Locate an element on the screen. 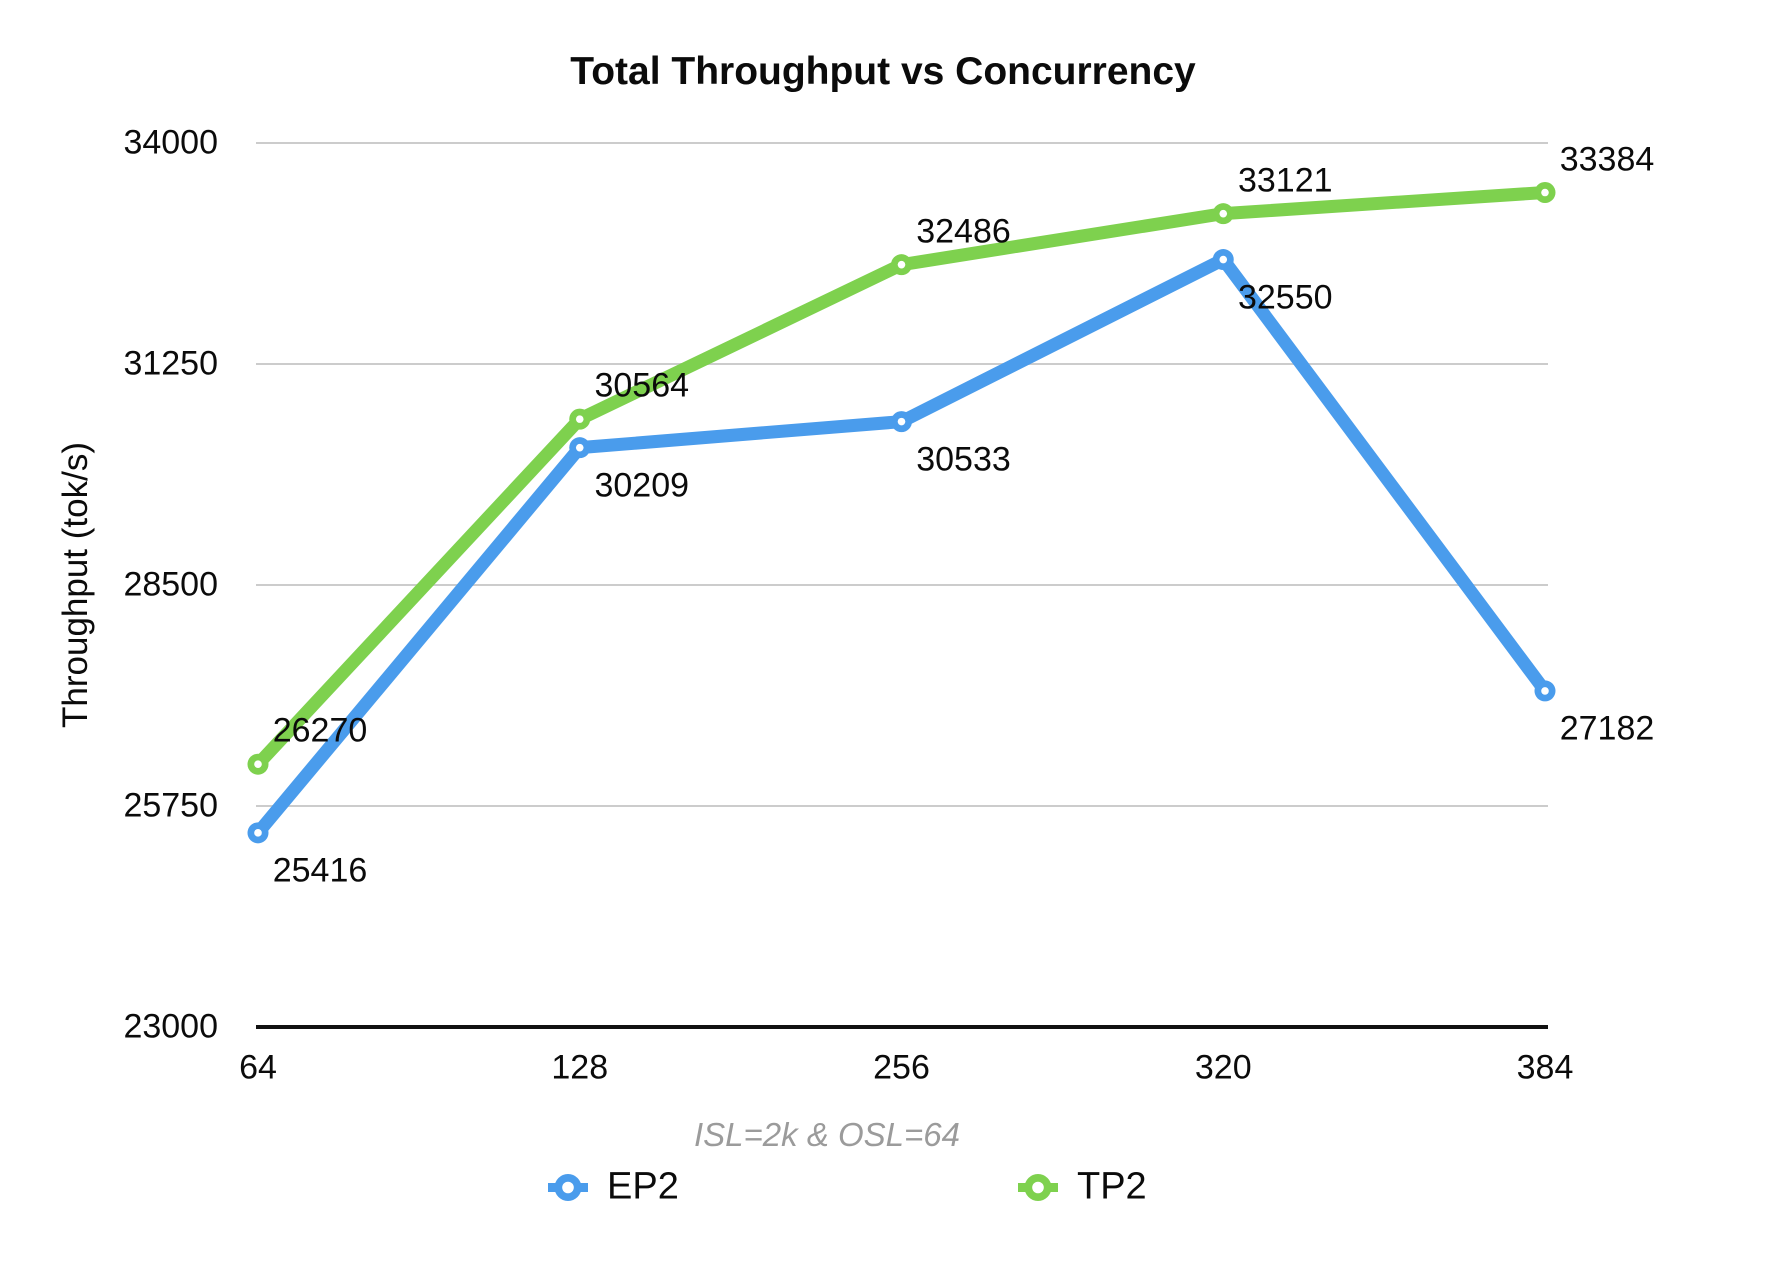  y-tick-label: 31250 is located at coordinates (170, 363).